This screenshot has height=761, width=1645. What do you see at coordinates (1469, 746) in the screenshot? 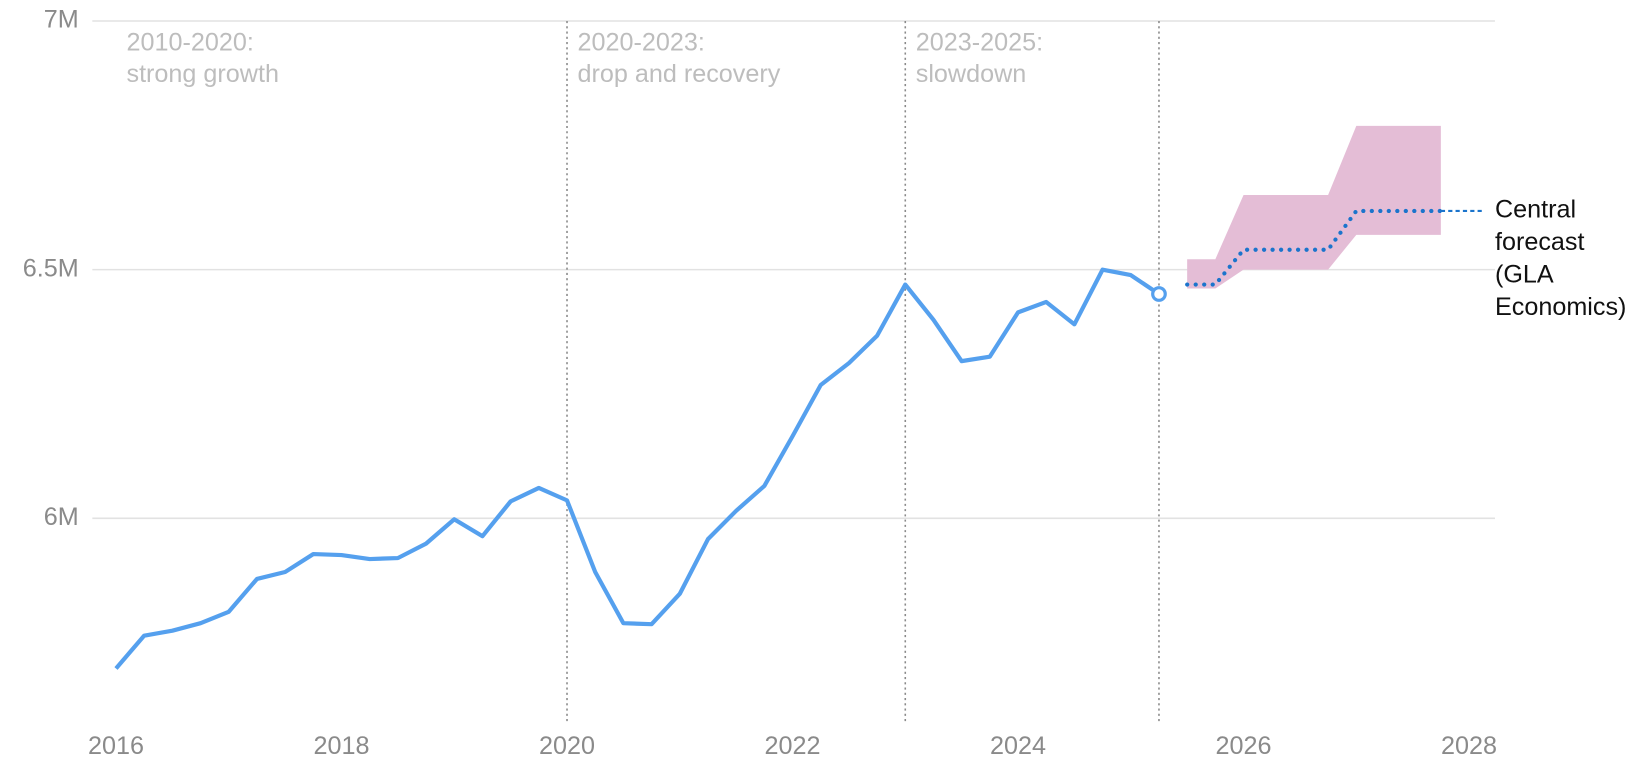
I see `x-tick-label: 2028` at bounding box center [1469, 746].